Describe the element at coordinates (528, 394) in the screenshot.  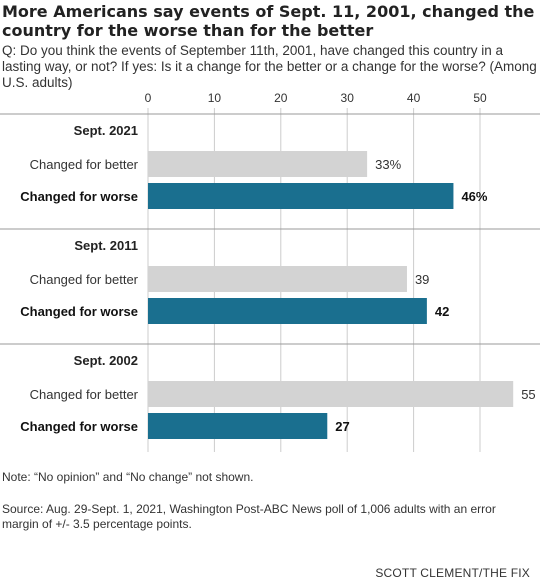
I see `value-label: 55` at that location.